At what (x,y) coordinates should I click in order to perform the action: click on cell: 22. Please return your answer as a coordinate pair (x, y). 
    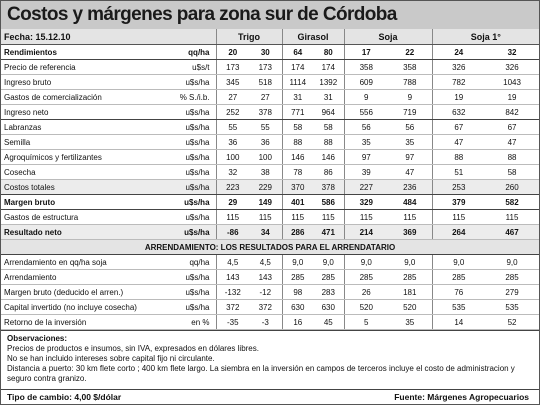
    Looking at the image, I should click on (410, 52).